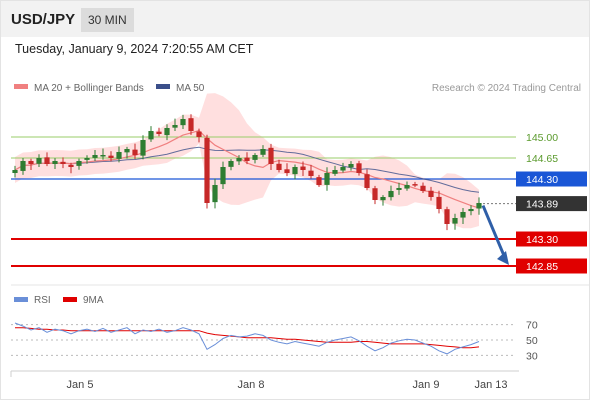 This screenshot has width=590, height=400. I want to click on rsi-line, so click(247, 338).